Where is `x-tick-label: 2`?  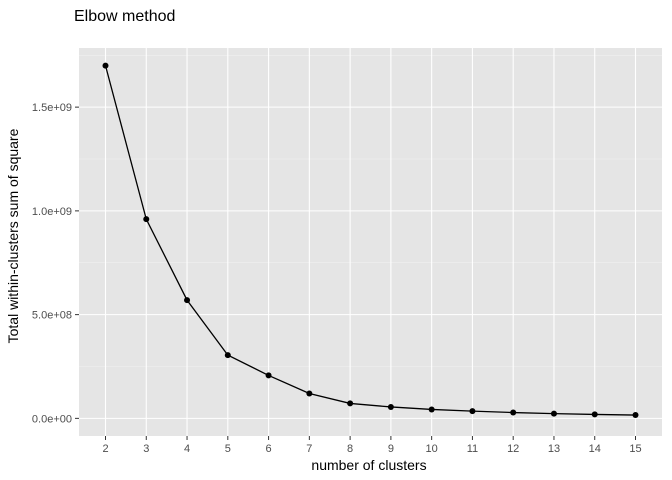 x-tick-label: 2 is located at coordinates (105, 449).